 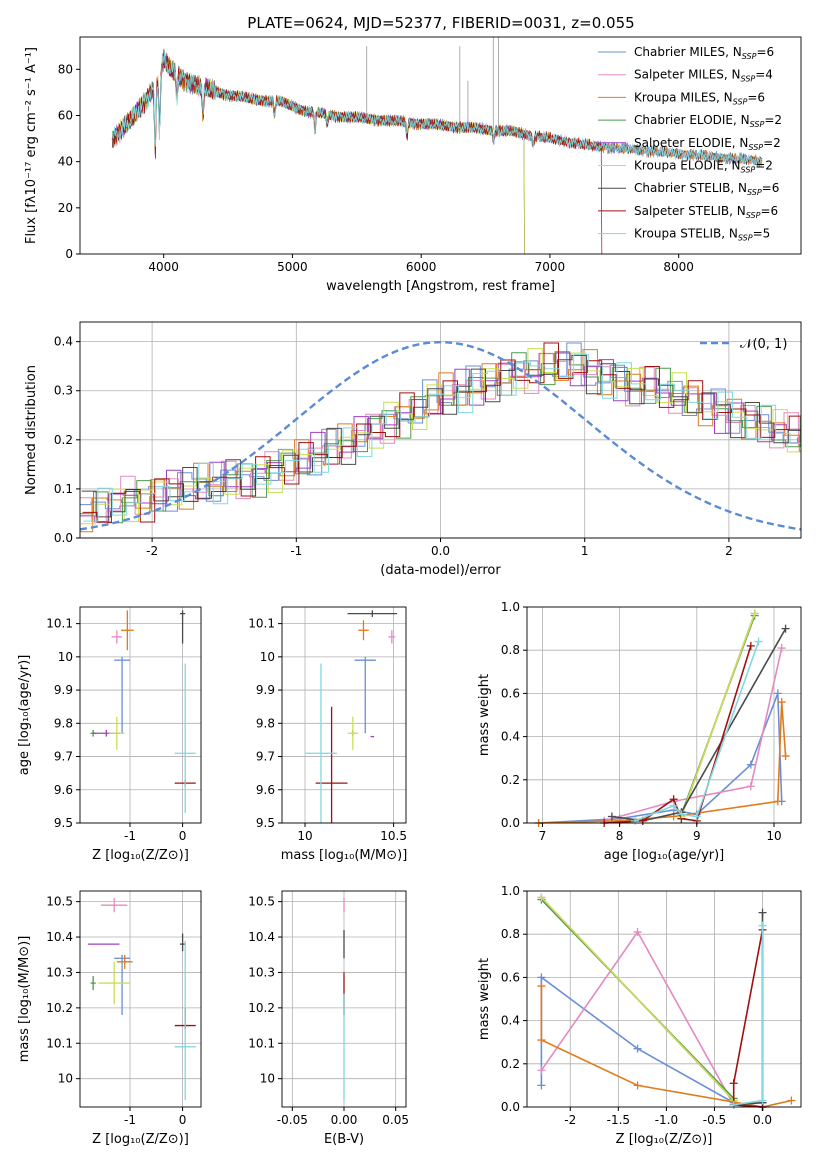 I want to click on gaussian-curve, so click(x=440, y=435).